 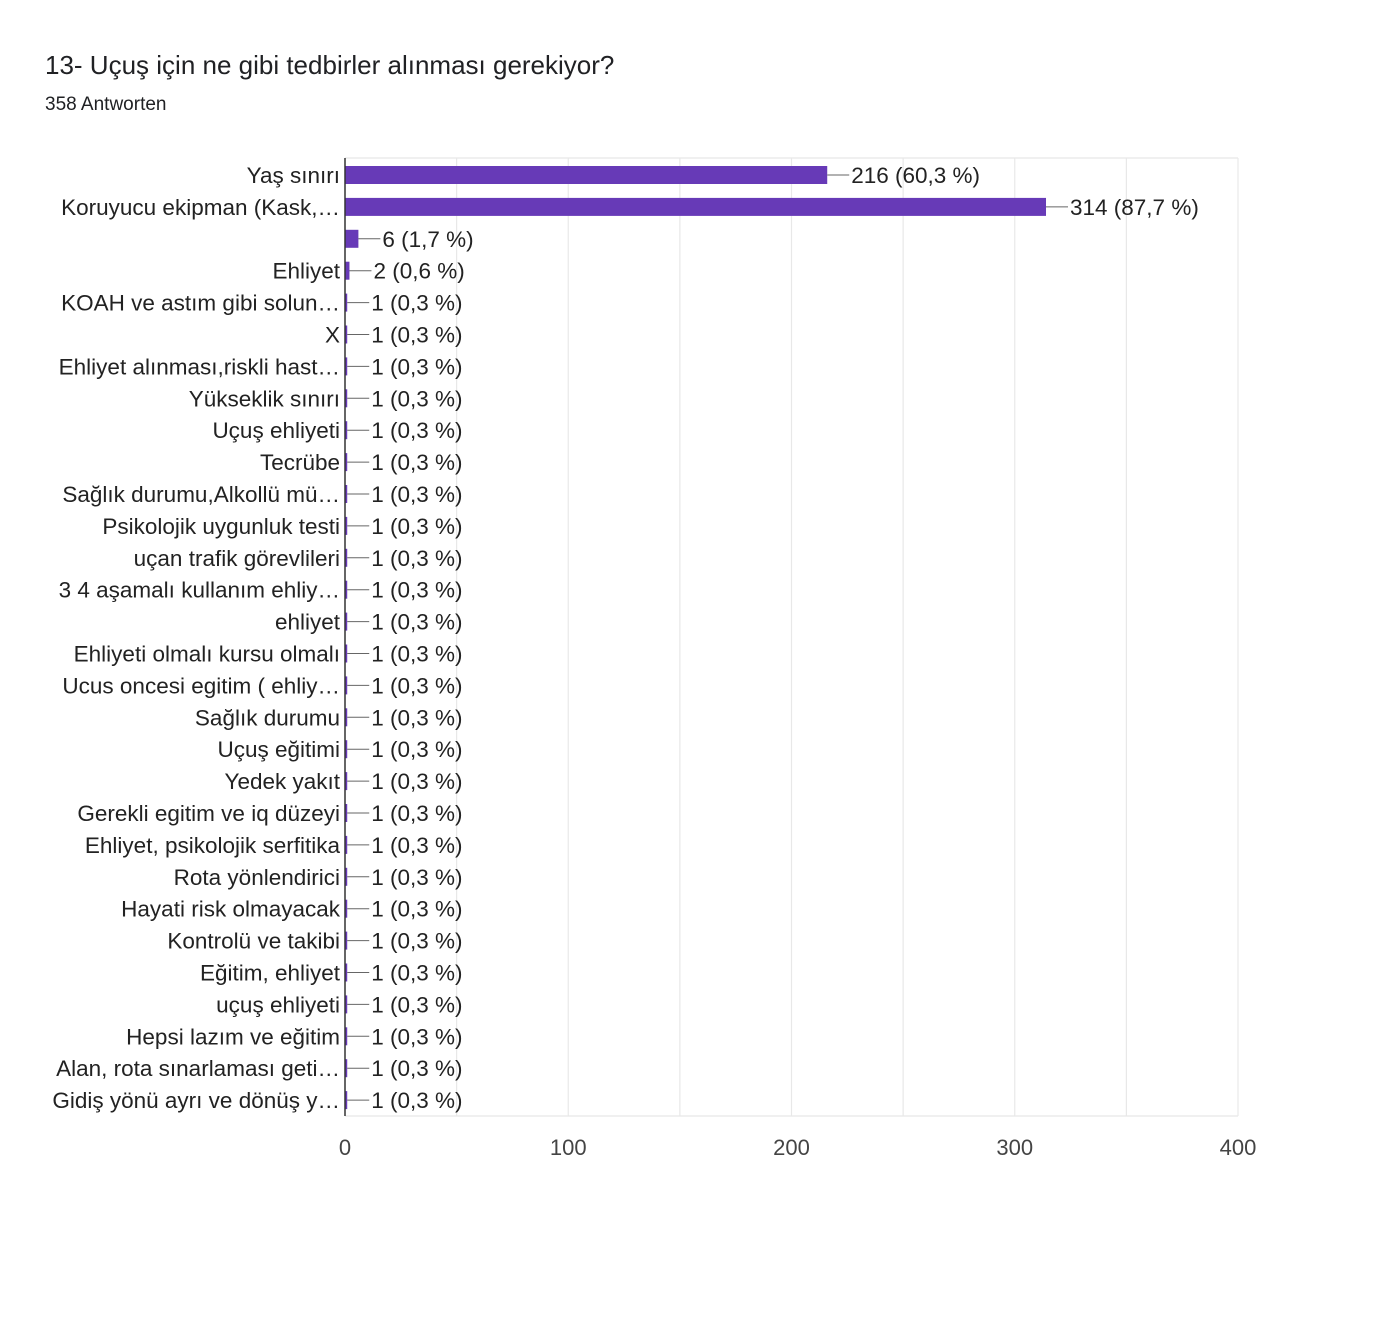 What do you see at coordinates (1134, 207) in the screenshot?
I see `data-label: 314 (87,7 %)` at bounding box center [1134, 207].